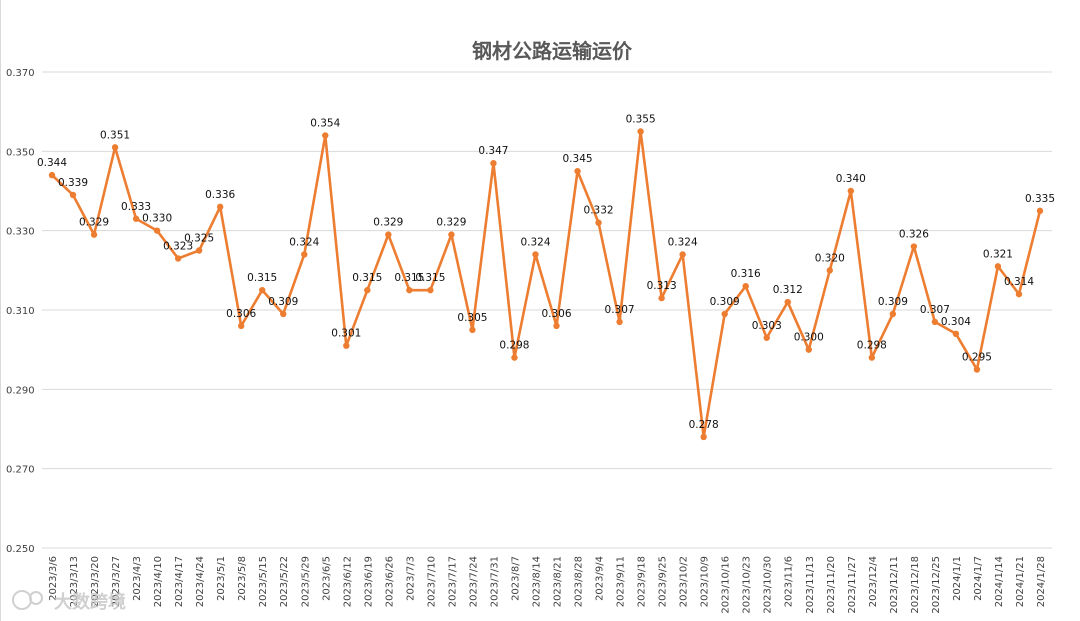  I want to click on x-tick-label: 2023/11/6, so click(789, 581).